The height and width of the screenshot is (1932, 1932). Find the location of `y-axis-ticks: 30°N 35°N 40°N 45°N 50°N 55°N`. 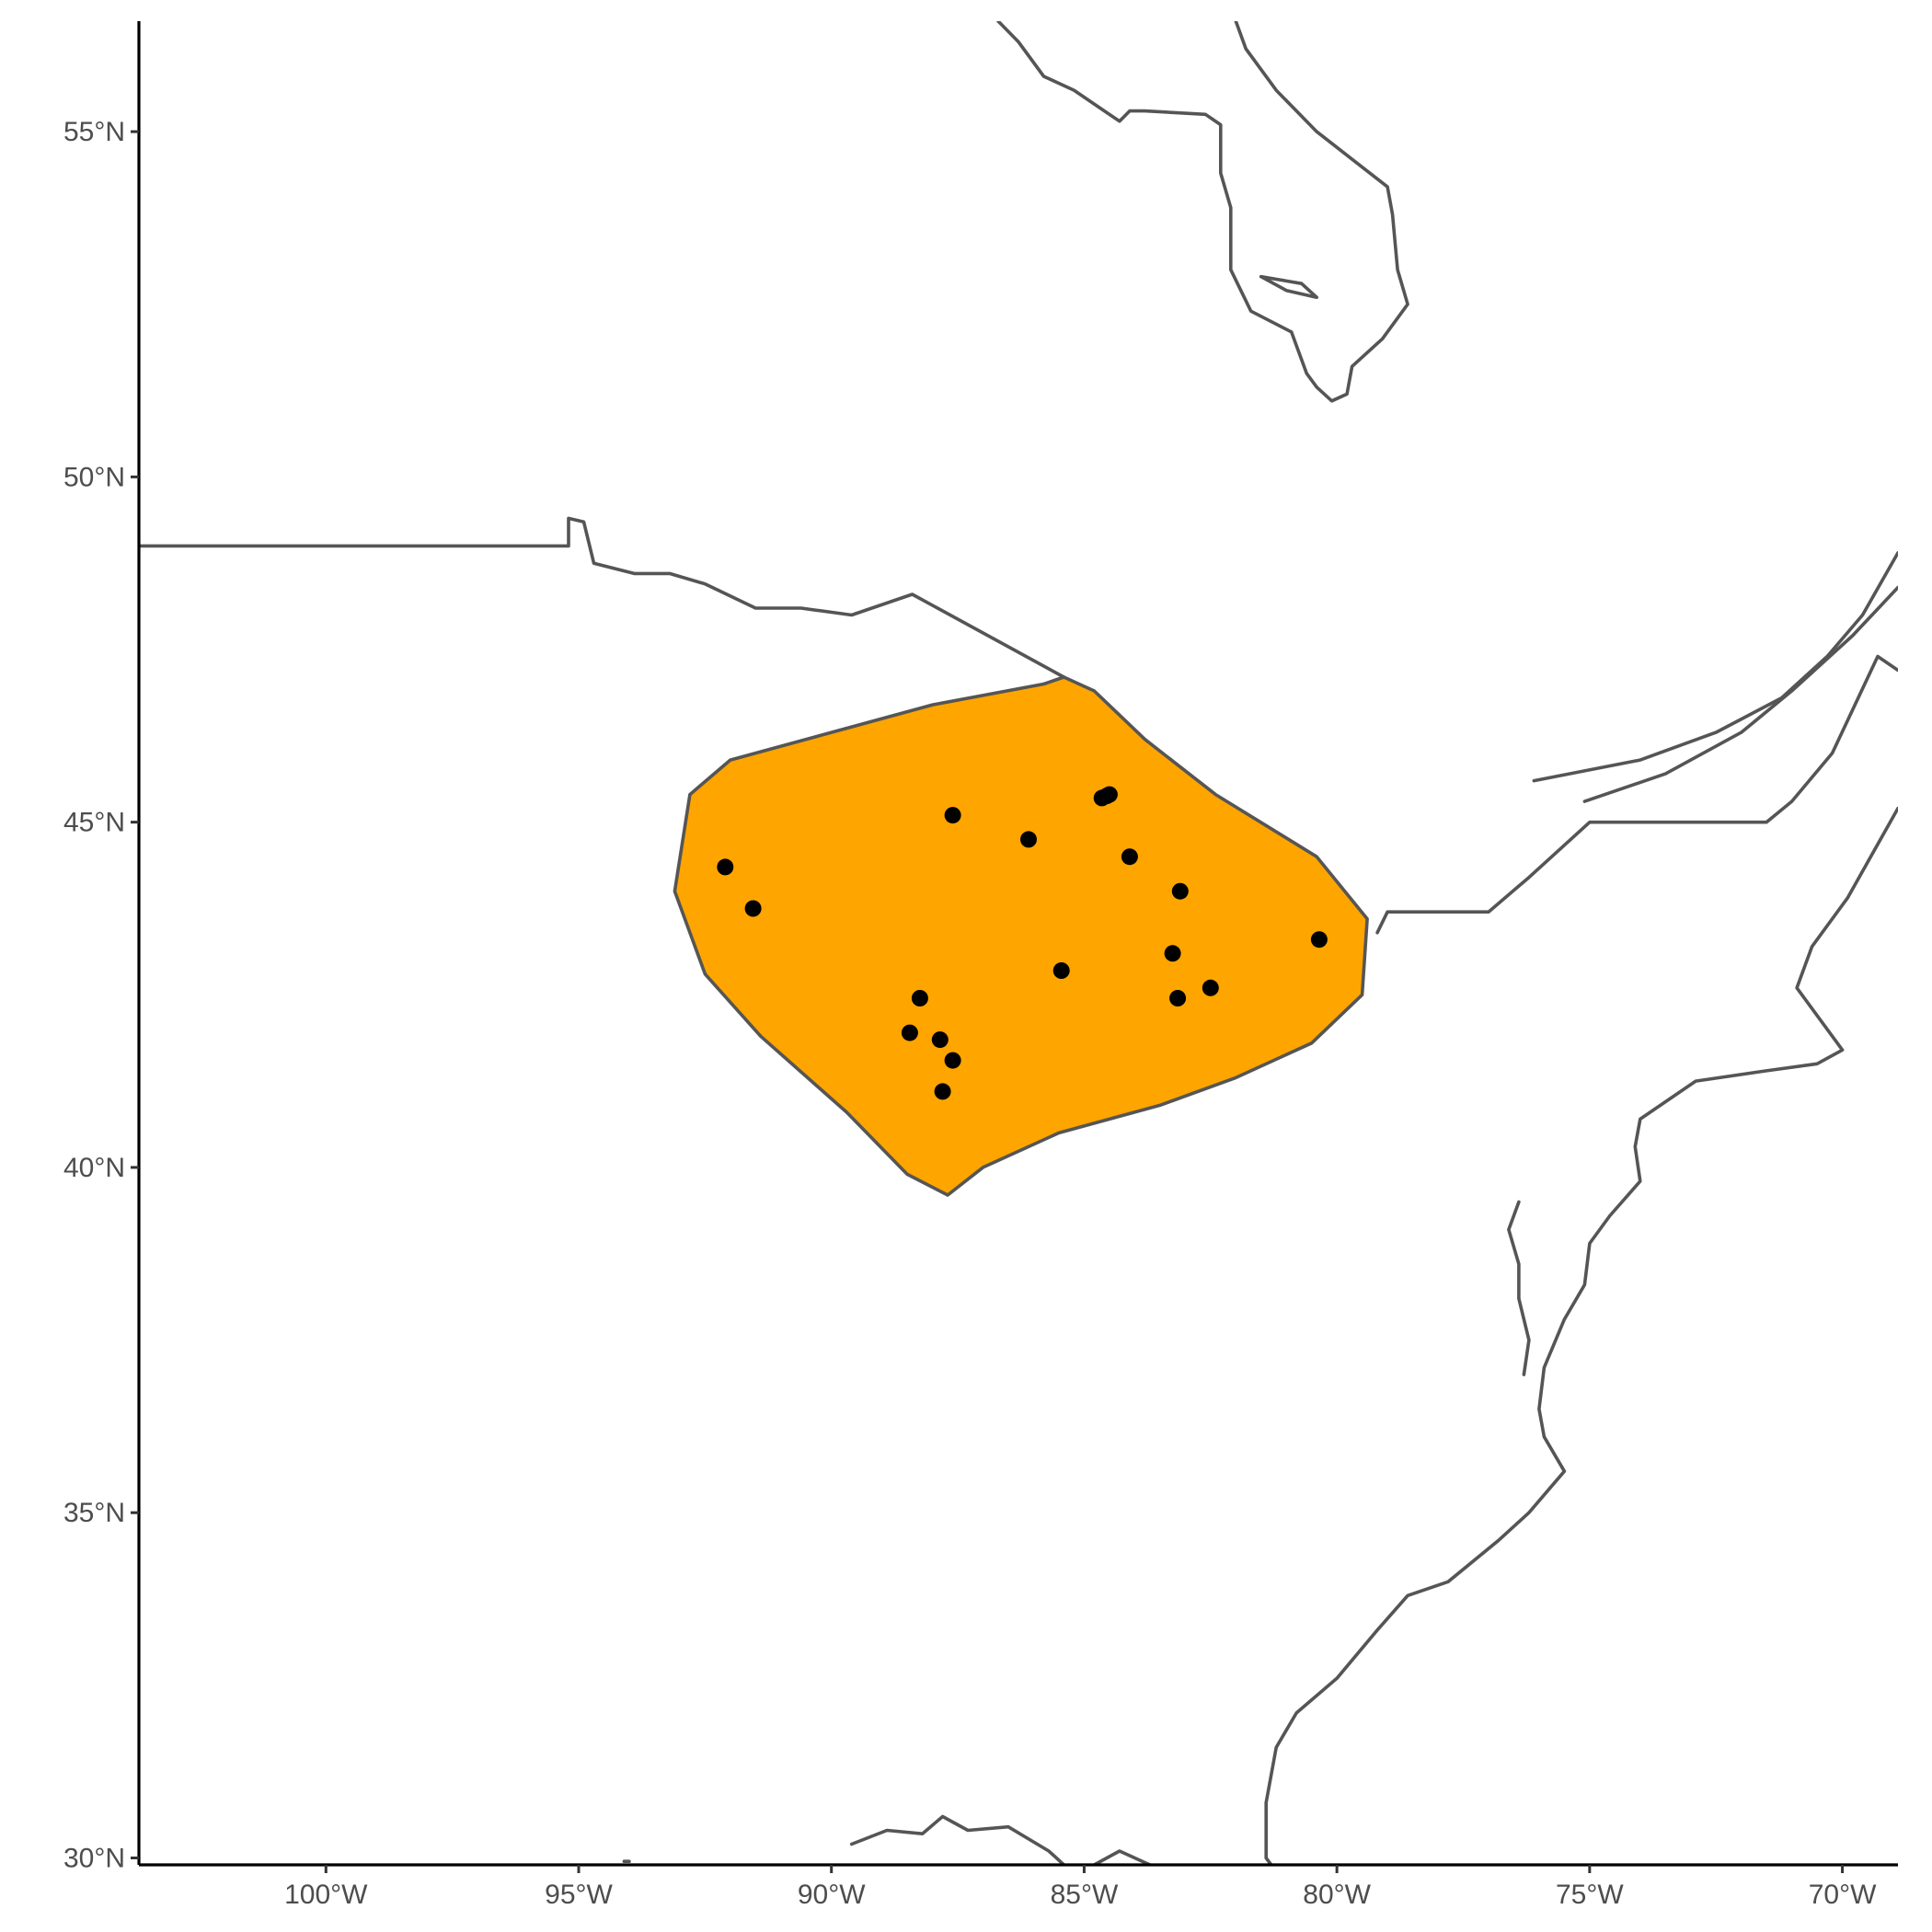

y-axis-ticks: 30°N 35°N 40°N 45°N 50°N 55°N is located at coordinates (101, 995).